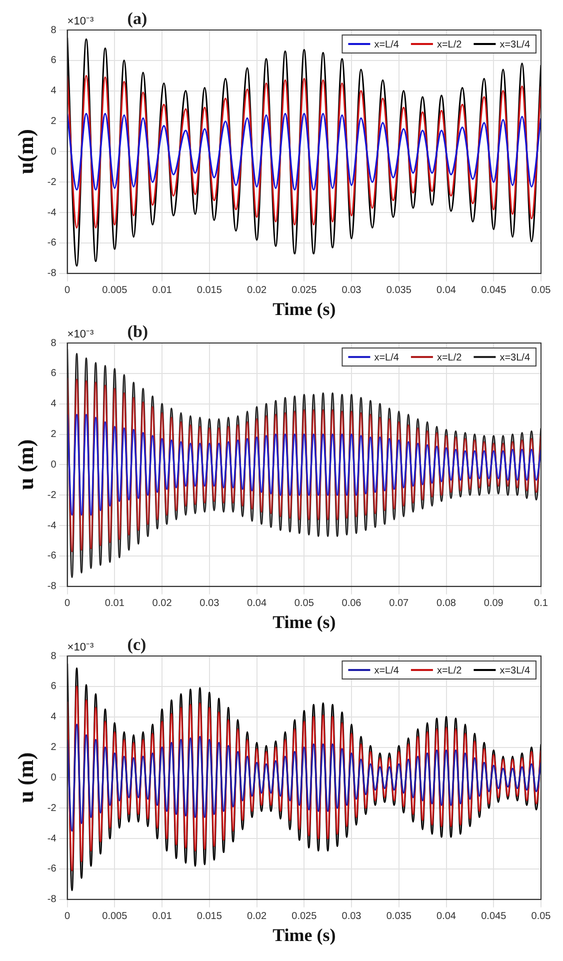  Describe the element at coordinates (494, 604) in the screenshot. I see `x-tick-label: 0.09` at that location.